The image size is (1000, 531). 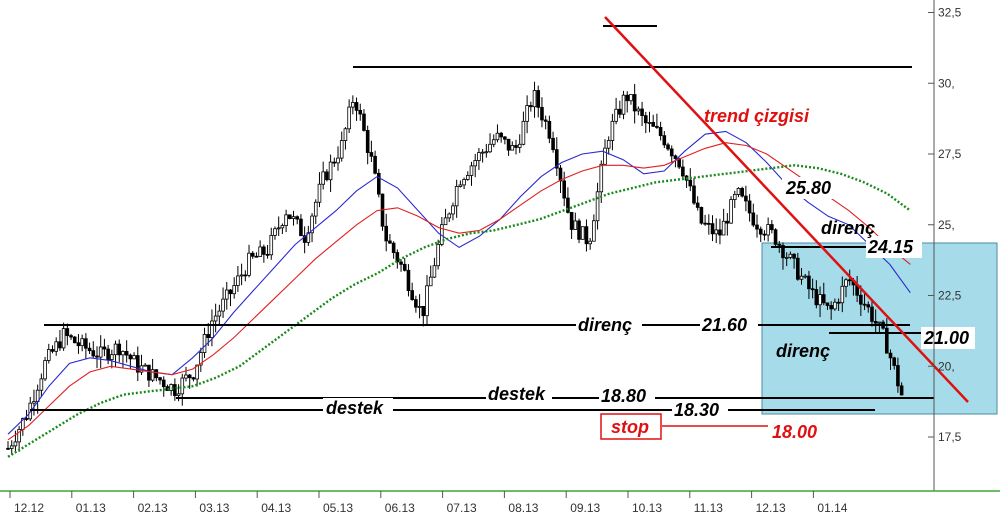 What do you see at coordinates (946, 225) in the screenshot?
I see `y-tick-label: 25,` at bounding box center [946, 225].